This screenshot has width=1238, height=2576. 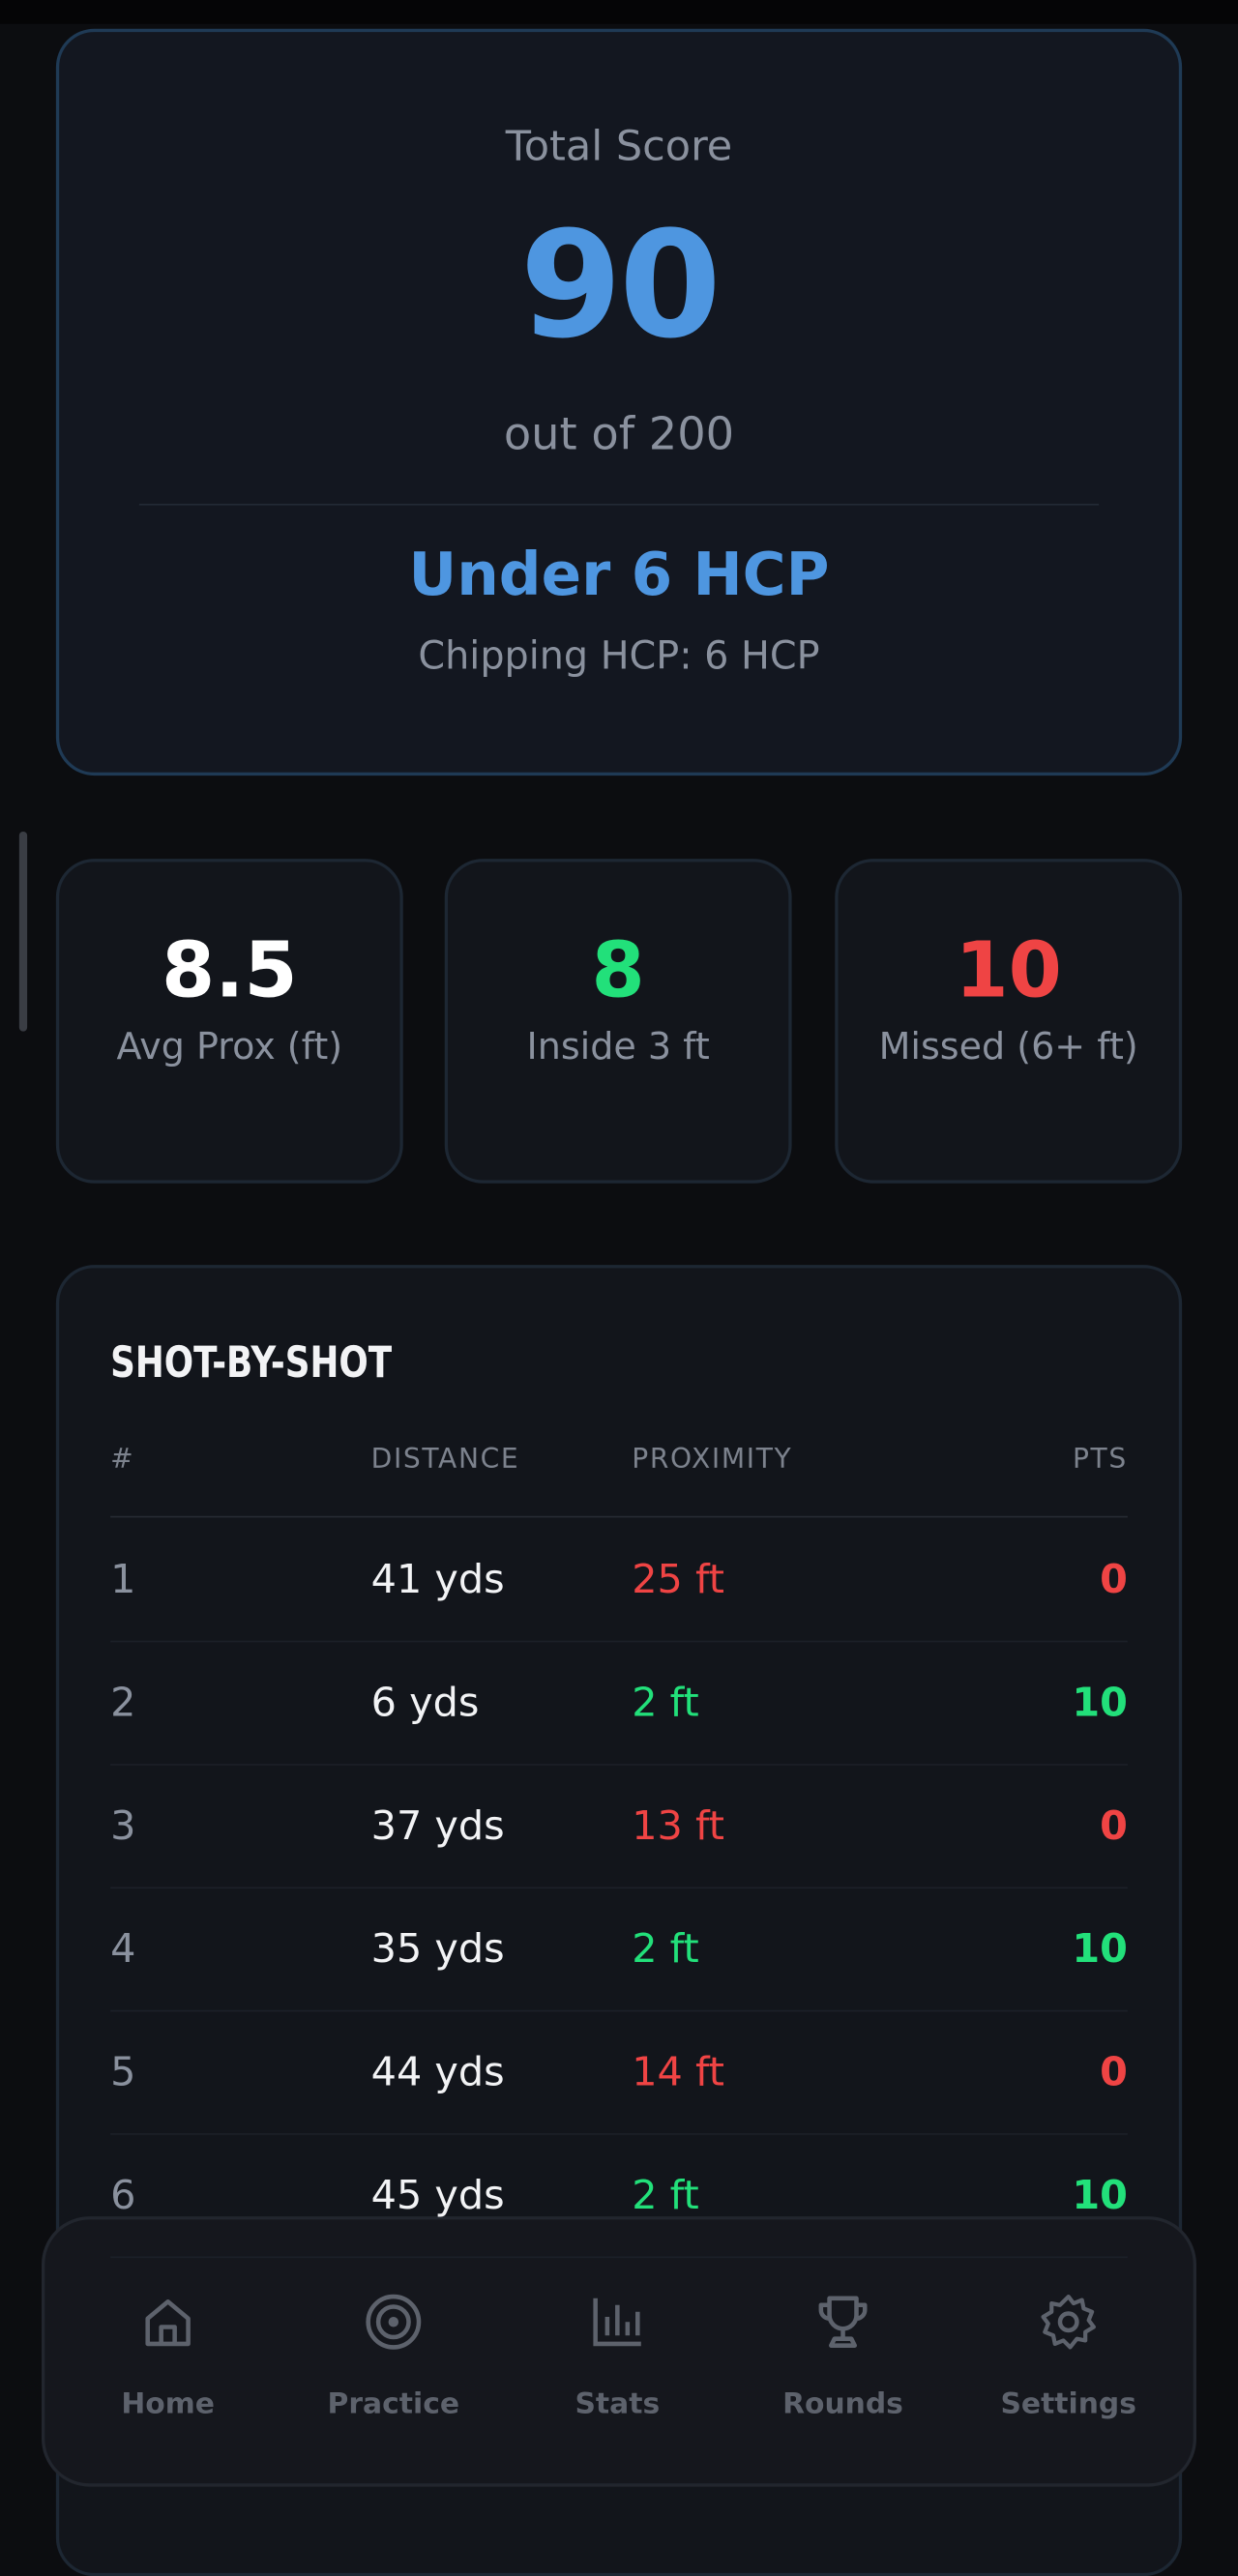 What do you see at coordinates (1068, 2404) in the screenshot?
I see `nav-label: Settings` at bounding box center [1068, 2404].